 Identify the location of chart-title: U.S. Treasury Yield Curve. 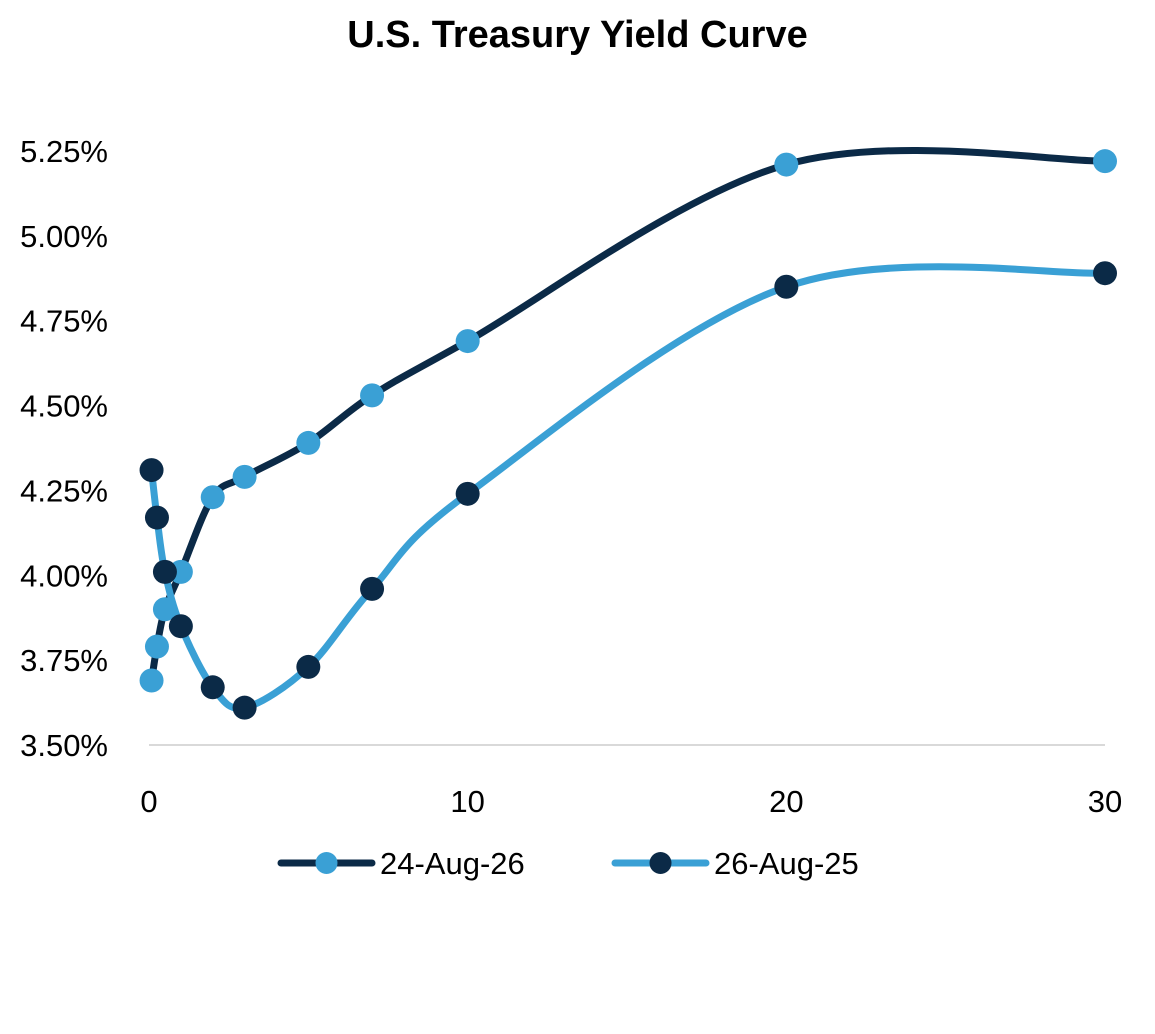
(577, 35).